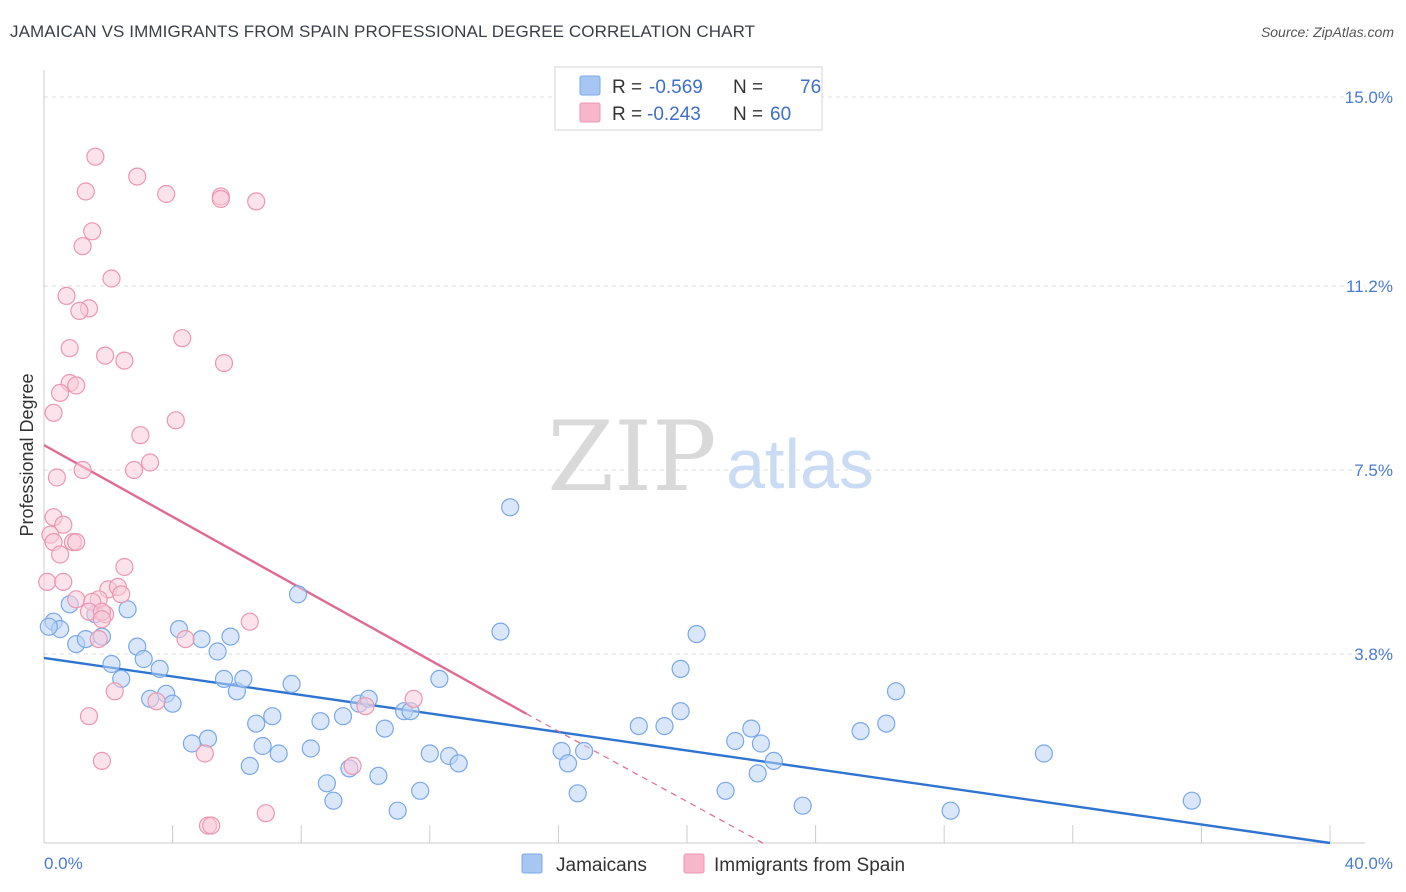 The height and width of the screenshot is (892, 1406). What do you see at coordinates (676, 87) in the screenshot?
I see `legend-r-value: -0.569` at bounding box center [676, 87].